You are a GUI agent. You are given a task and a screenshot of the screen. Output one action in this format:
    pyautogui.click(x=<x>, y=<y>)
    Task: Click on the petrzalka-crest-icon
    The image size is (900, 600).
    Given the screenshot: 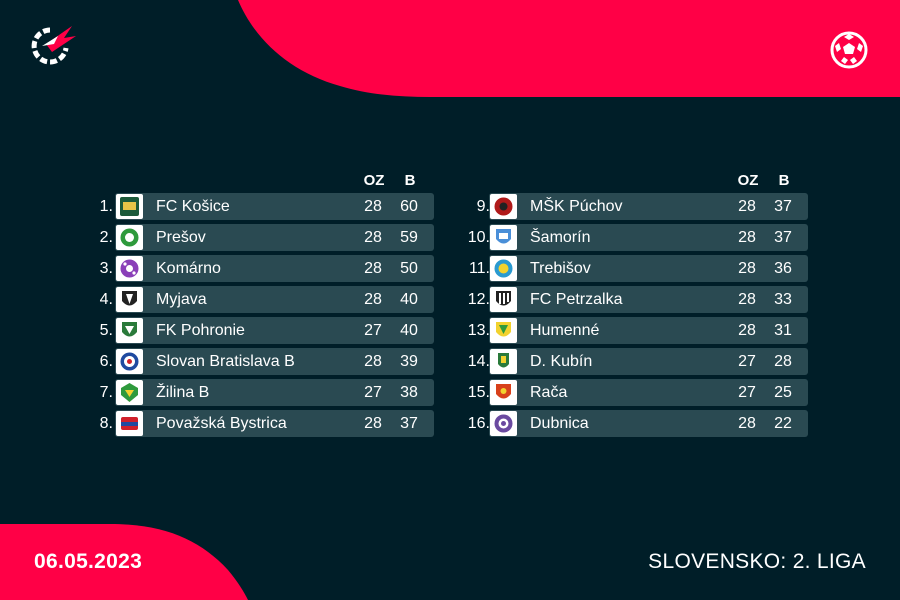 What is the action you would take?
    pyautogui.click(x=503, y=299)
    